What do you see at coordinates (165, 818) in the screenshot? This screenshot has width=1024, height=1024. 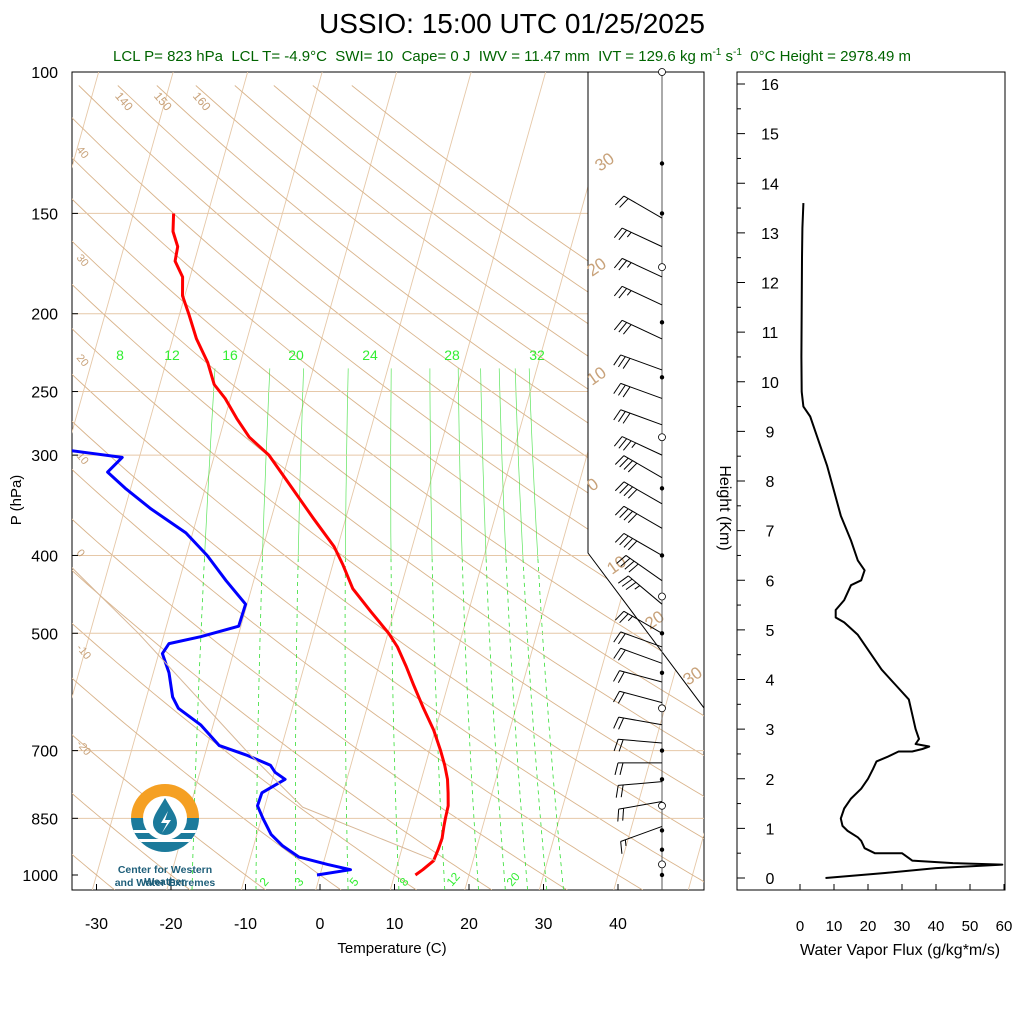 I see `cw3e-emblem-icon` at bounding box center [165, 818].